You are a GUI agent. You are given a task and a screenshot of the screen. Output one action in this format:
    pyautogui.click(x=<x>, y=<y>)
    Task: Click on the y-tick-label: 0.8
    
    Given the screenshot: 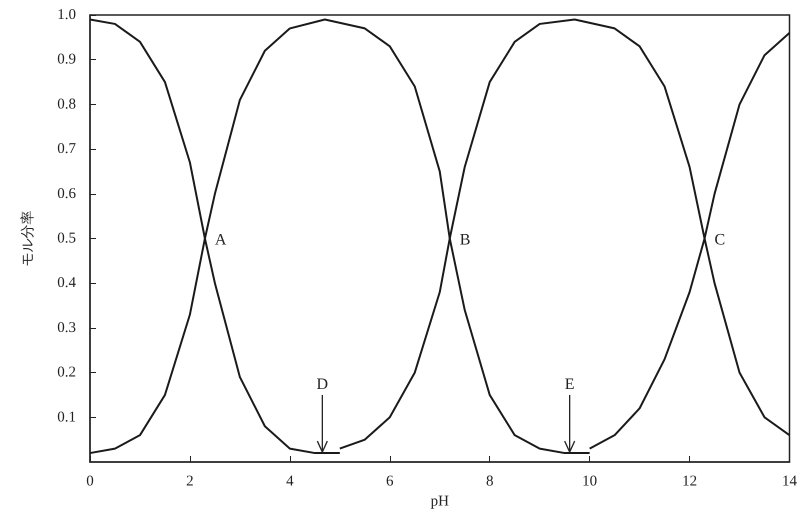 What is the action you would take?
    pyautogui.click(x=66, y=104)
    